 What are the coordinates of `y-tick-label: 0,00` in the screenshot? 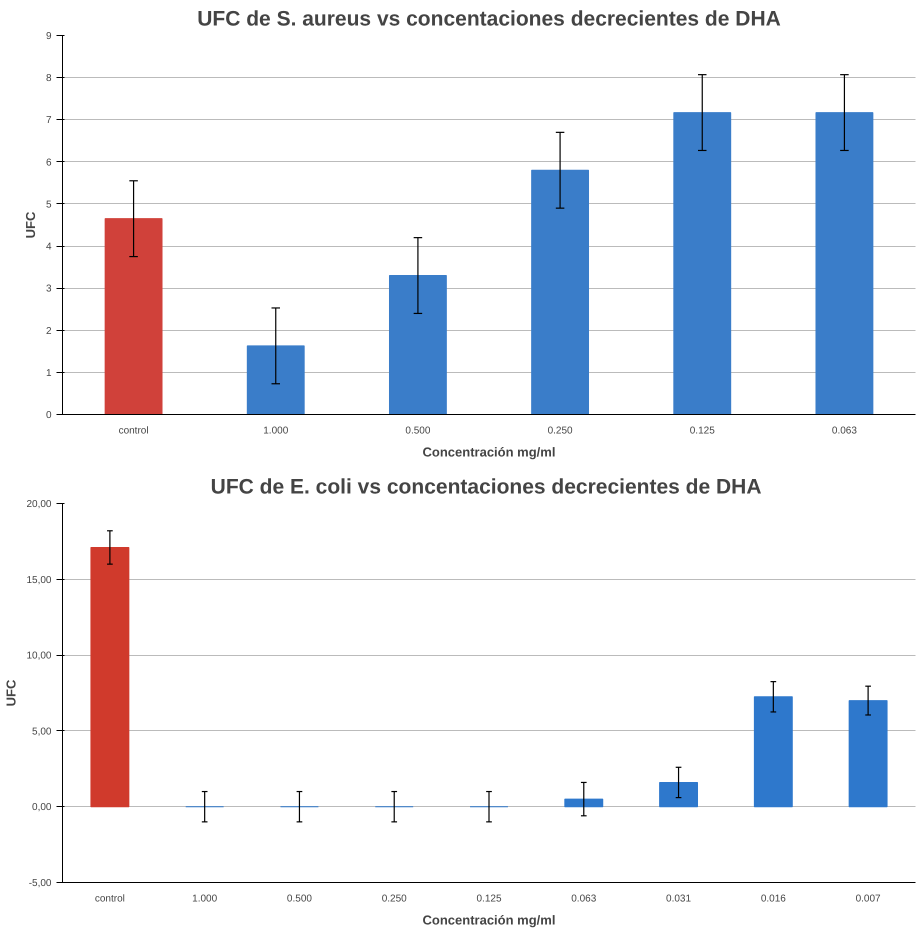 It's located at (42, 808).